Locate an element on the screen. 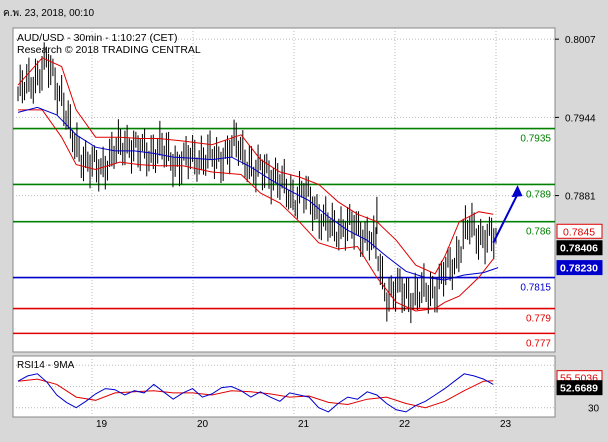 The image size is (608, 442). x-tick-label: 20 is located at coordinates (203, 424).